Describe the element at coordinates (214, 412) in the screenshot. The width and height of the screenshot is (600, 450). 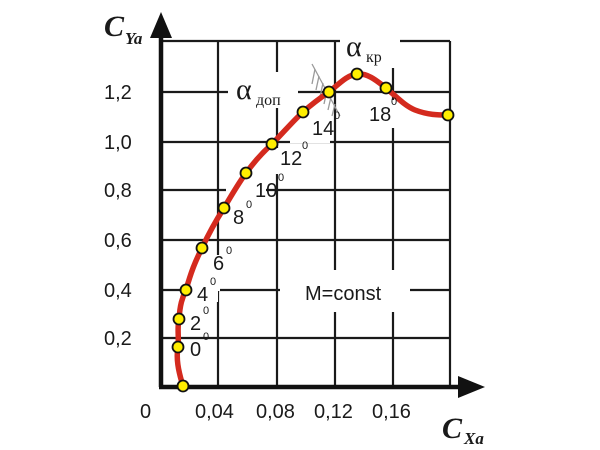
I see `svg-text: 0,04` at that location.